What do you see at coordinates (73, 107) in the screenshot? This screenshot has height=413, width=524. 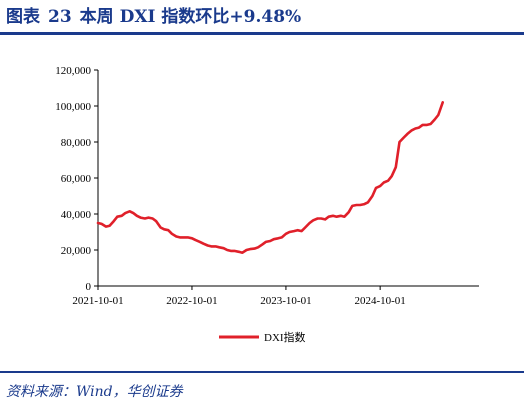 I see `y-tick-label: 100,000` at bounding box center [73, 107].